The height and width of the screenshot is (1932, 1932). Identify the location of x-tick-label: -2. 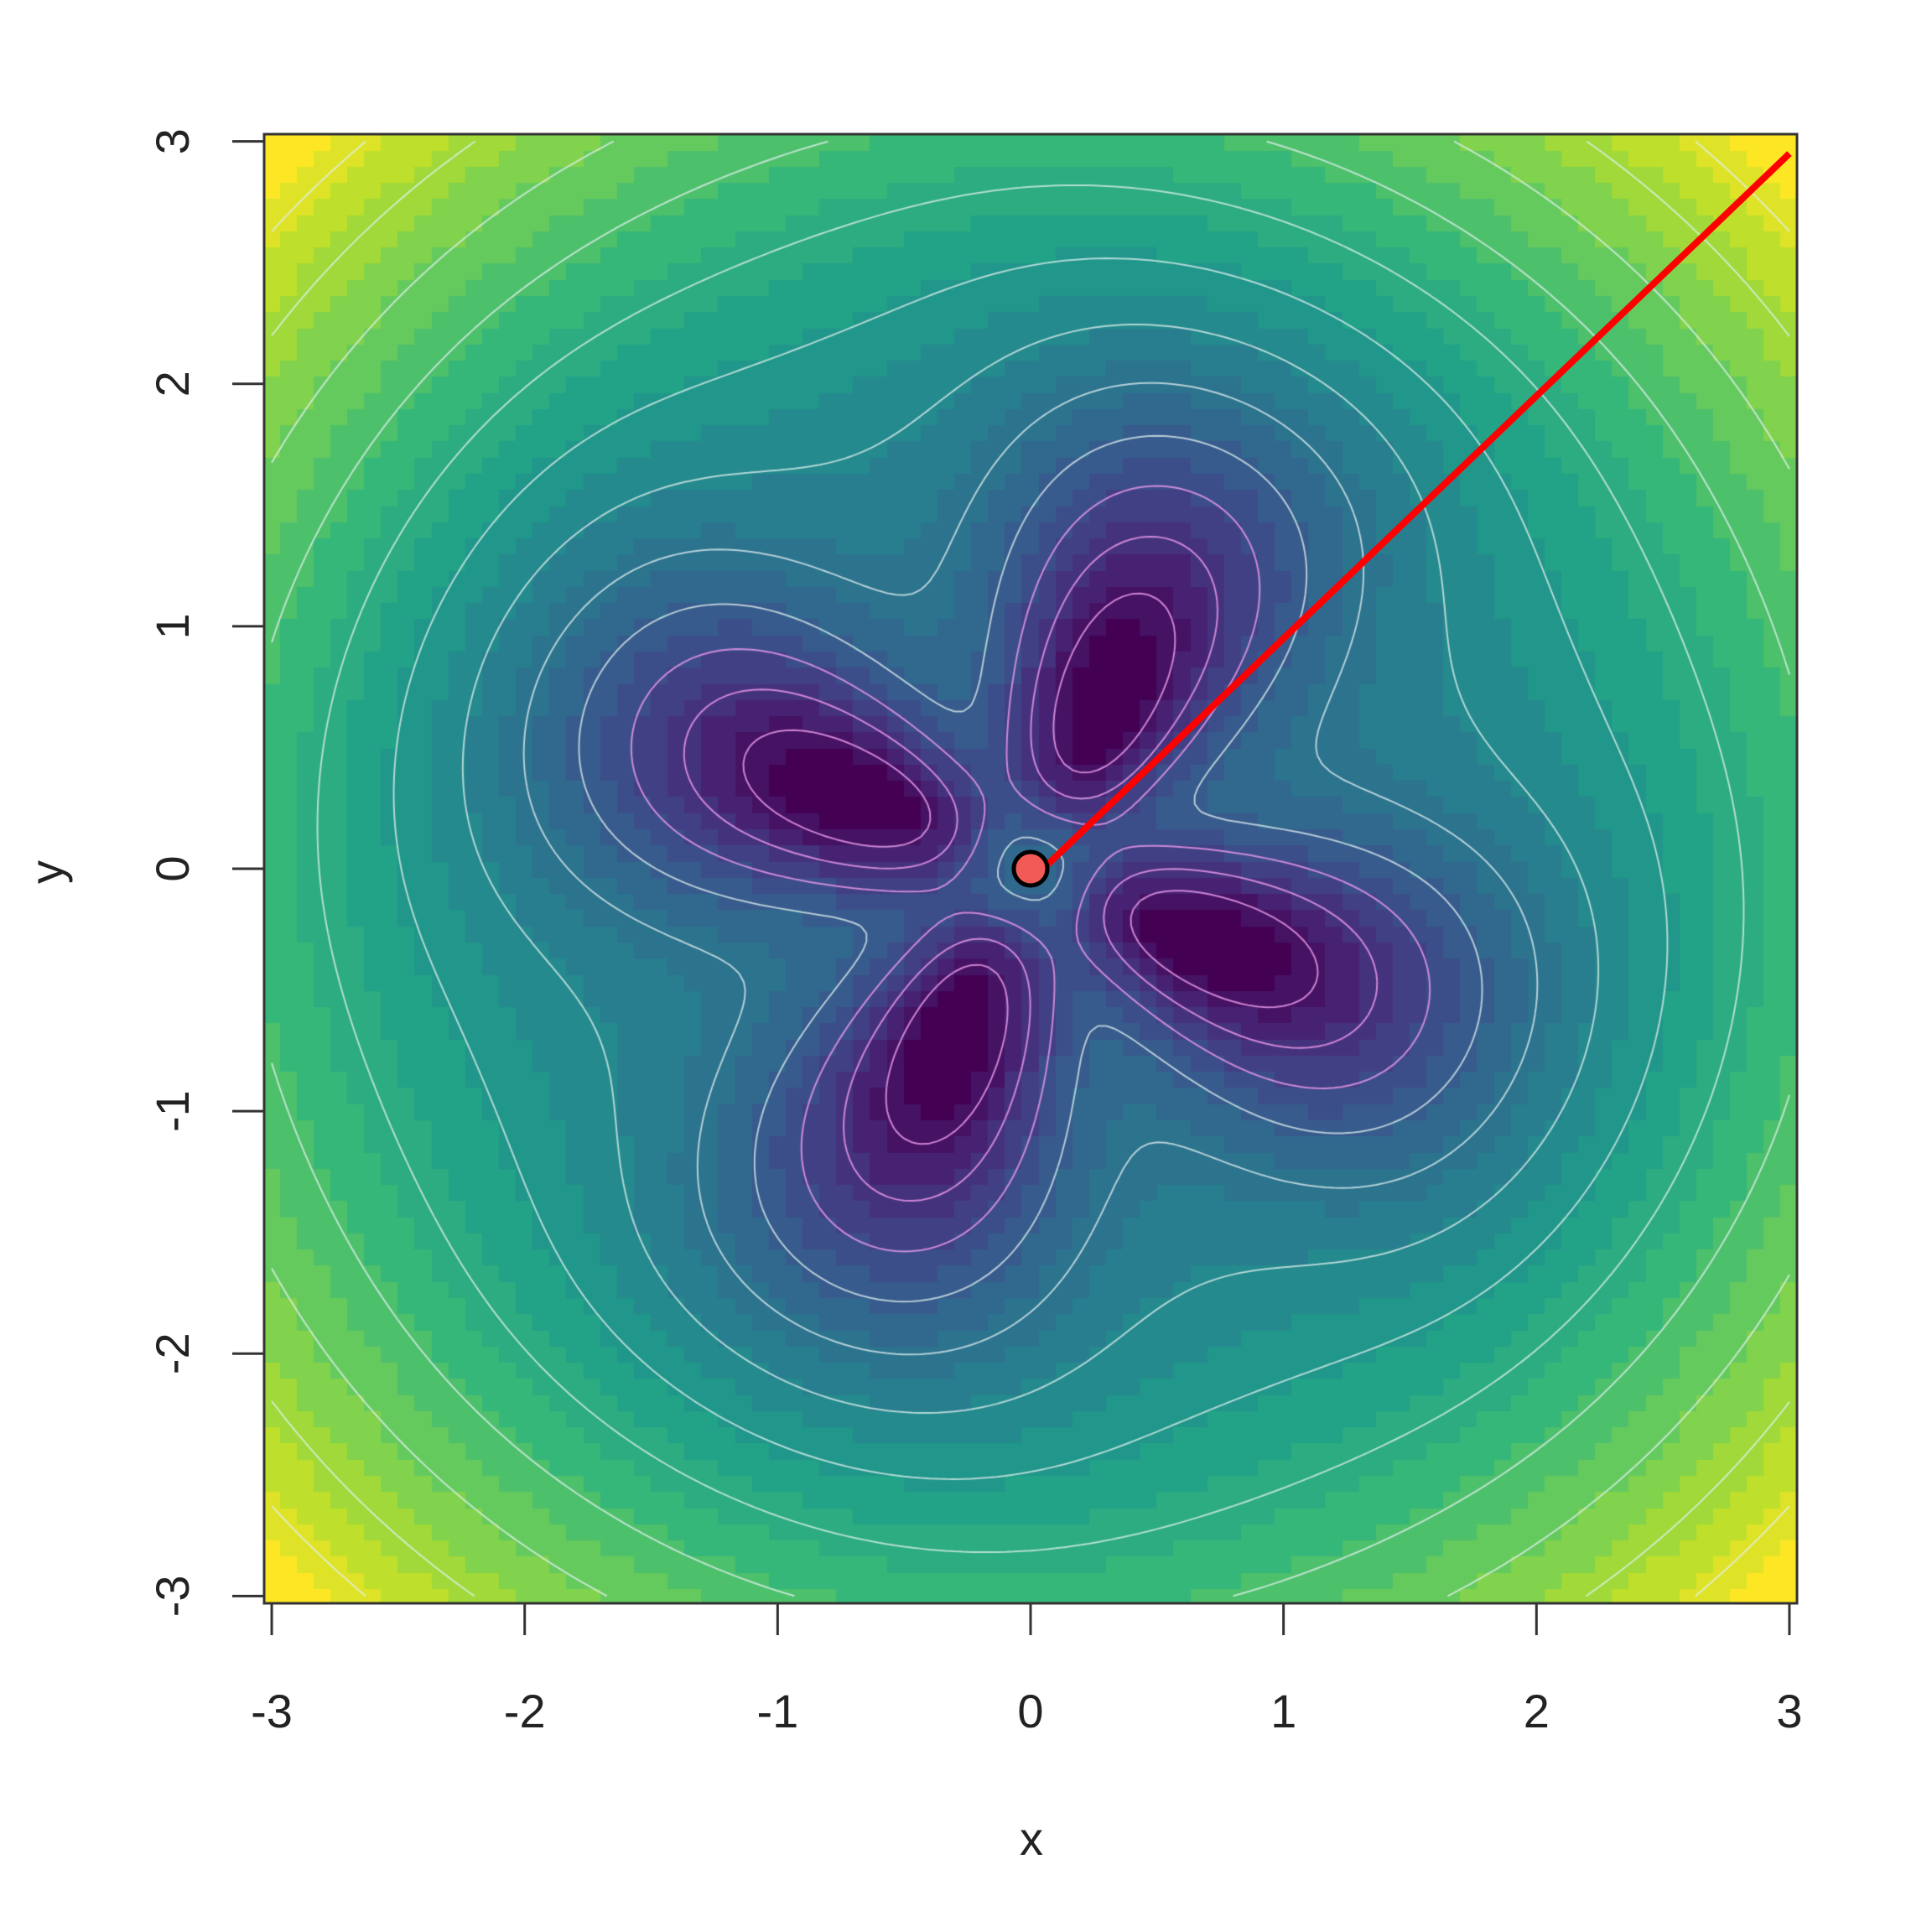
(525, 1711).